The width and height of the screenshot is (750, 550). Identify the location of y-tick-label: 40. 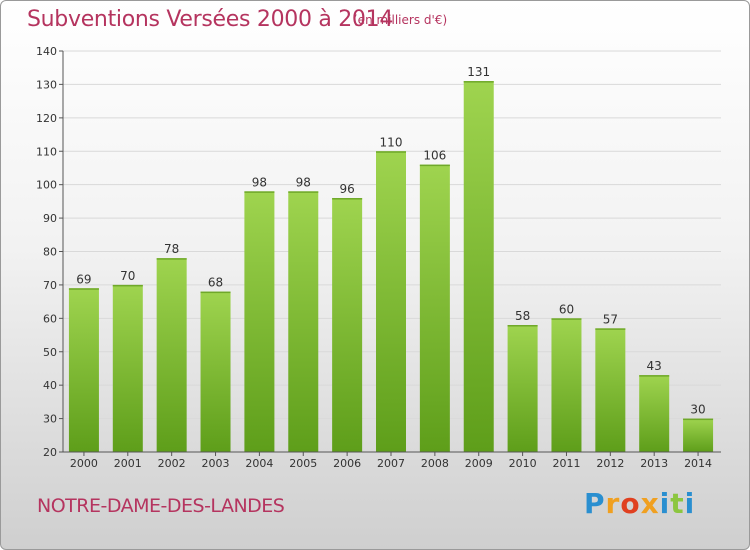
(50, 385).